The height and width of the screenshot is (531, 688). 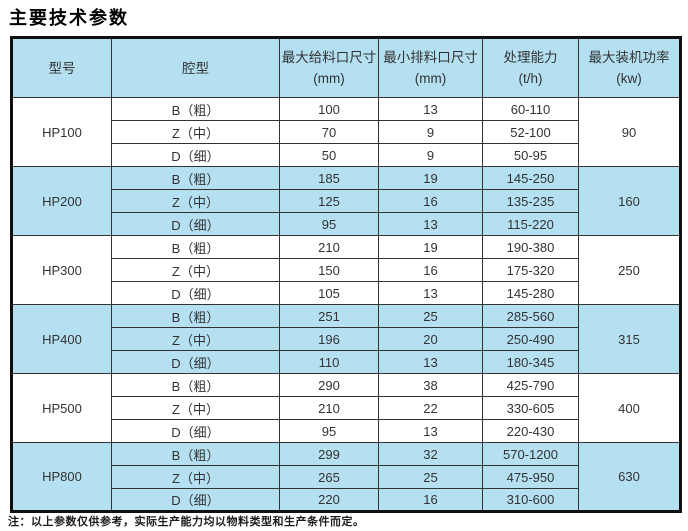 I want to click on capacity-cell: 60-110, so click(x=530, y=109).